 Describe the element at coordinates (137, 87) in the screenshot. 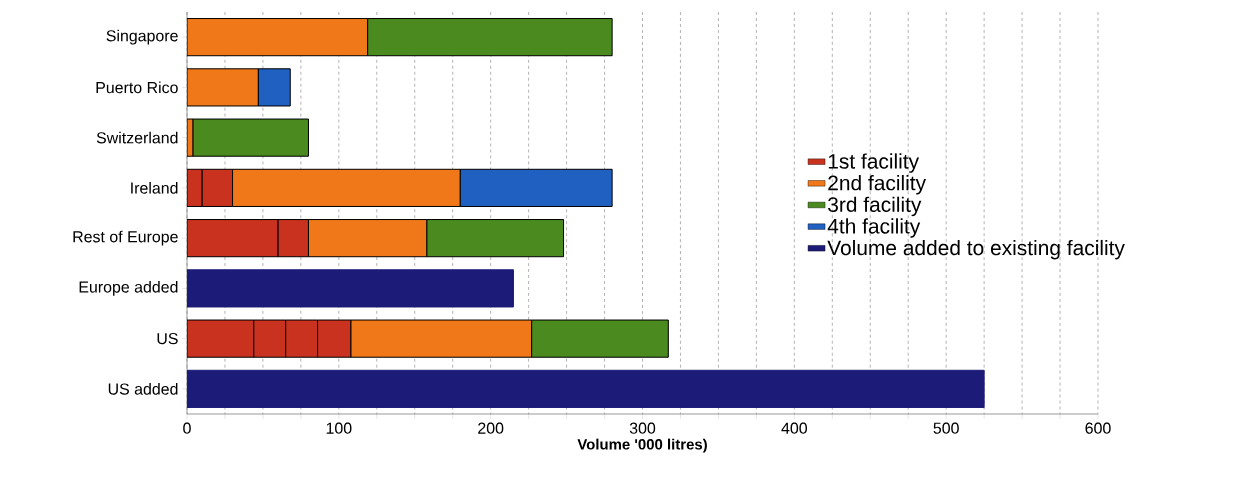

I see `y-tick-label: Puerto Rico` at that location.